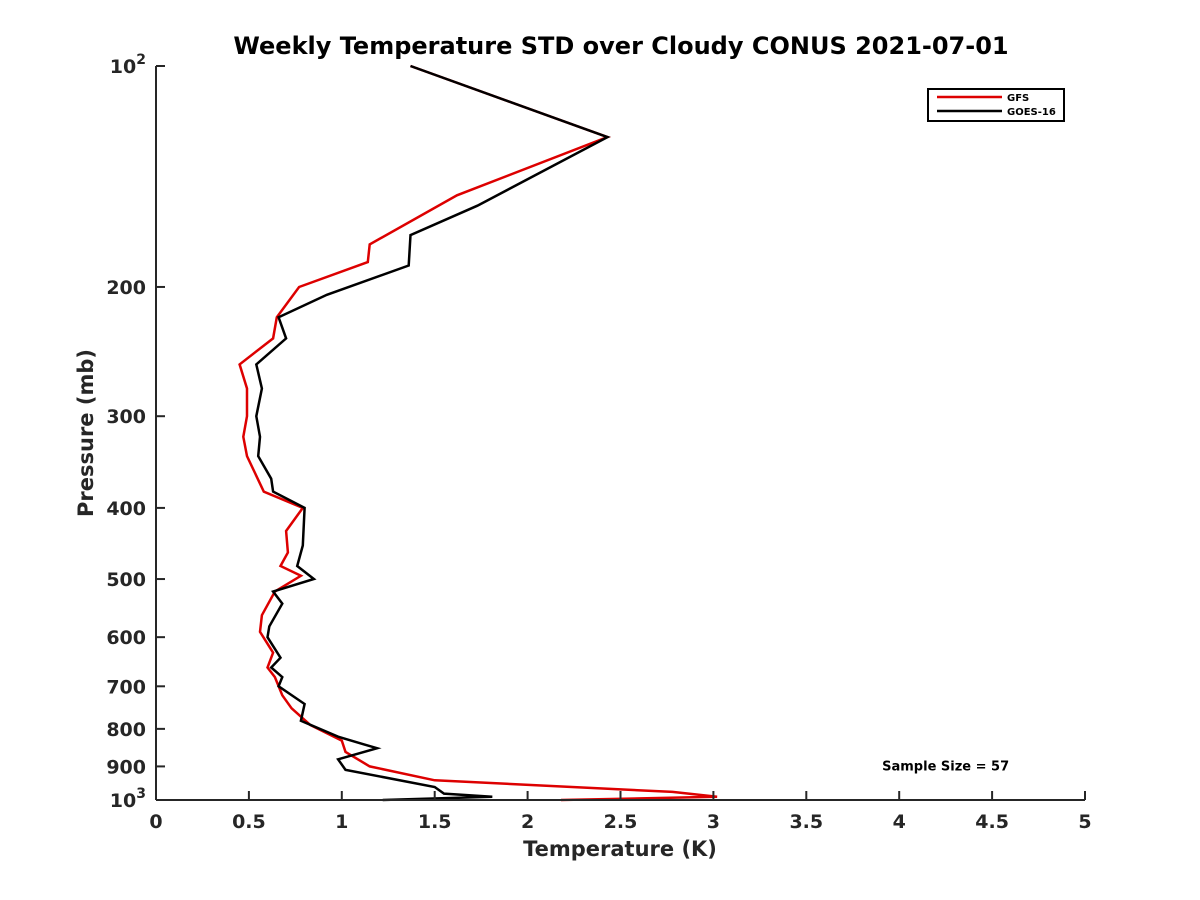 The width and height of the screenshot is (1200, 900). I want to click on y-tick-label: 200, so click(126, 288).